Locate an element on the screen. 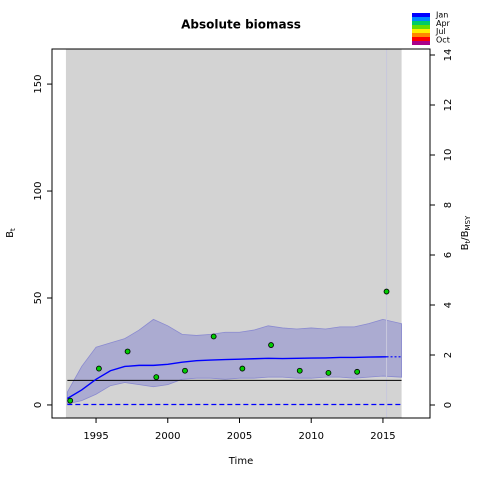 This screenshot has width=480, height=480. y2-label-main: B is located at coordinates (465, 246).